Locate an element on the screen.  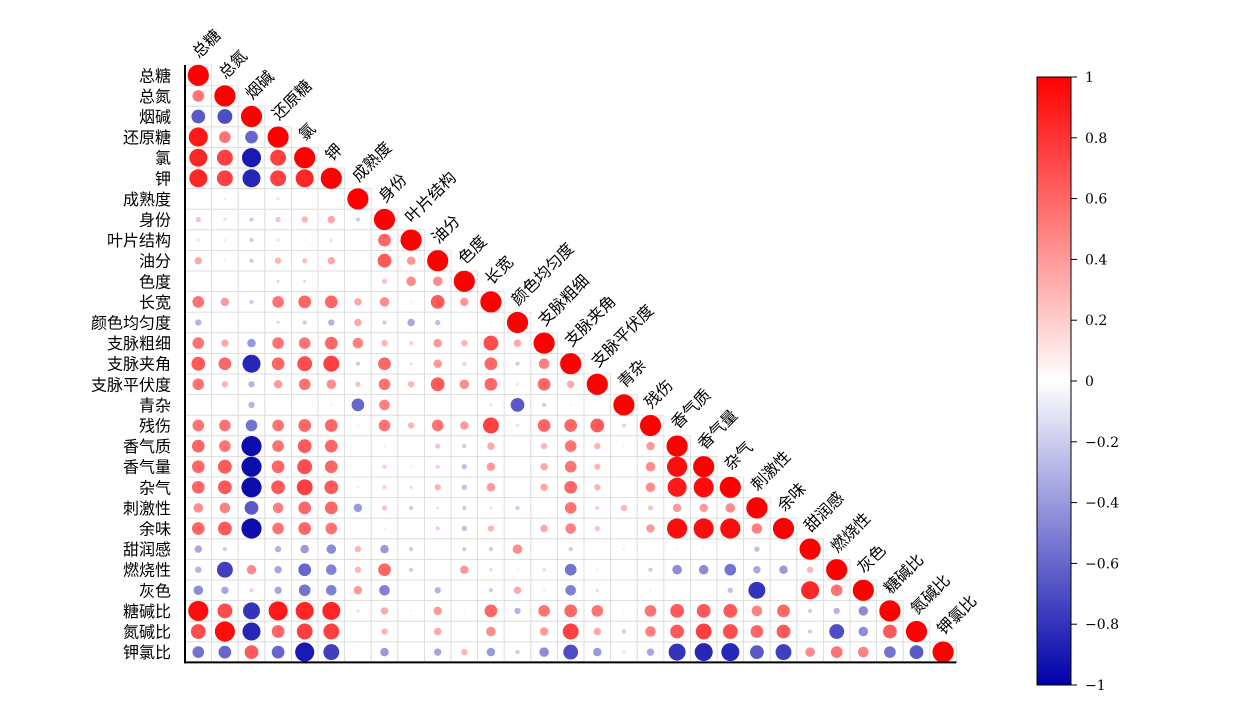
row-label: 氮碱比 is located at coordinates (147, 632).